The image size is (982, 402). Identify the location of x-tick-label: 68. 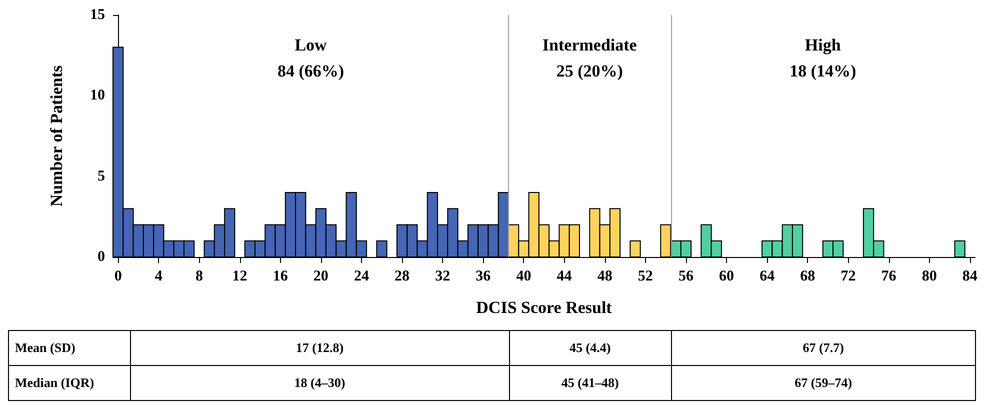
(808, 276).